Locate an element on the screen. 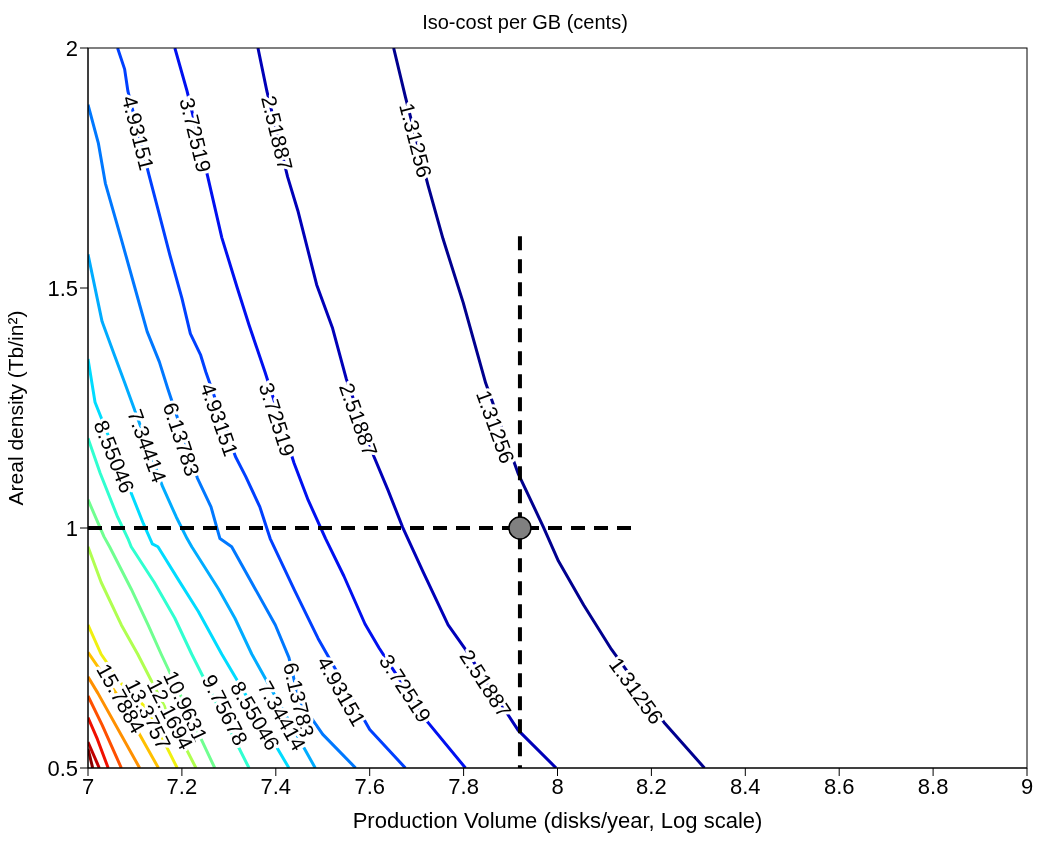 This screenshot has height=863, width=1050. x-tick-label: 8 is located at coordinates (557, 786).